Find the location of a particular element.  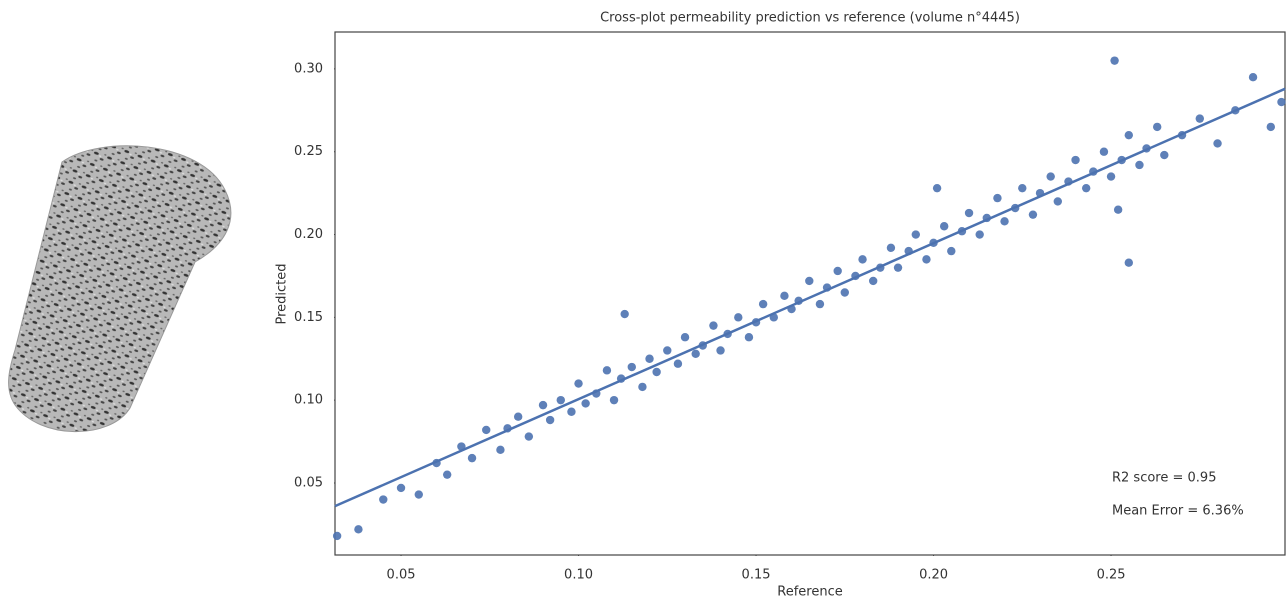

annotation: Mean Error = 6.36% is located at coordinates (1178, 511).